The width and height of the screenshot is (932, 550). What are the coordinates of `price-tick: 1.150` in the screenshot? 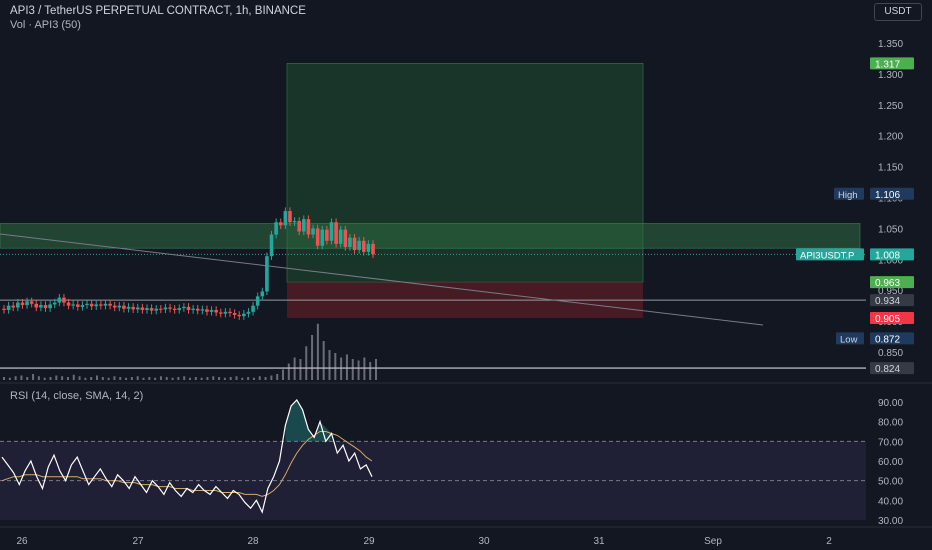 It's located at (890, 168).